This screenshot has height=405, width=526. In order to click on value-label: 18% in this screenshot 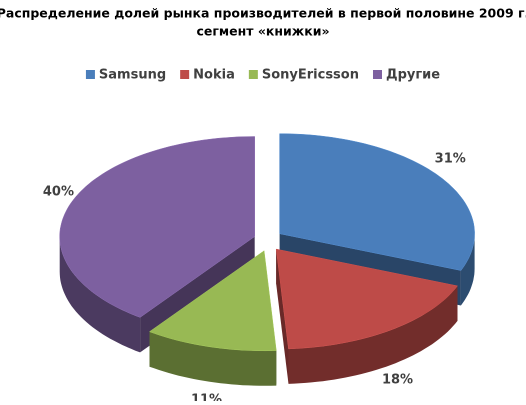, I will do `click(397, 380)`.